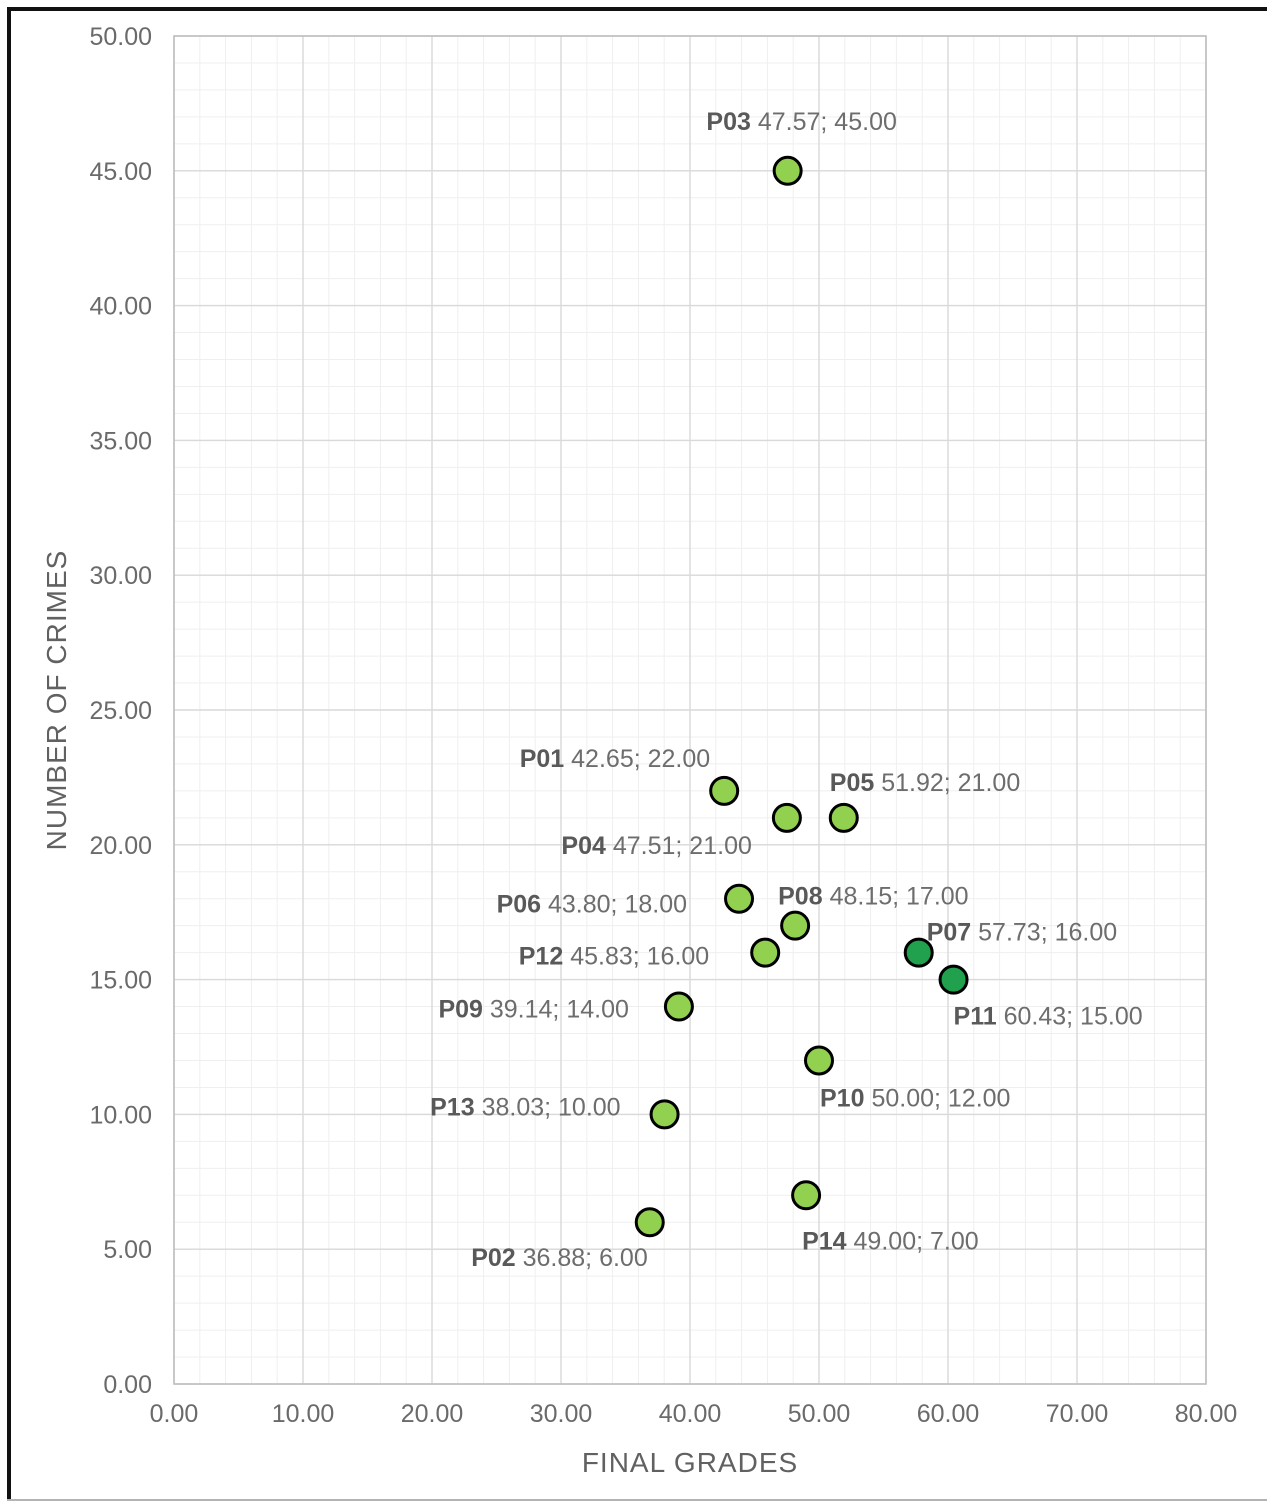 This screenshot has height=1508, width=1267. I want to click on page-border-left, so click(9, 753).